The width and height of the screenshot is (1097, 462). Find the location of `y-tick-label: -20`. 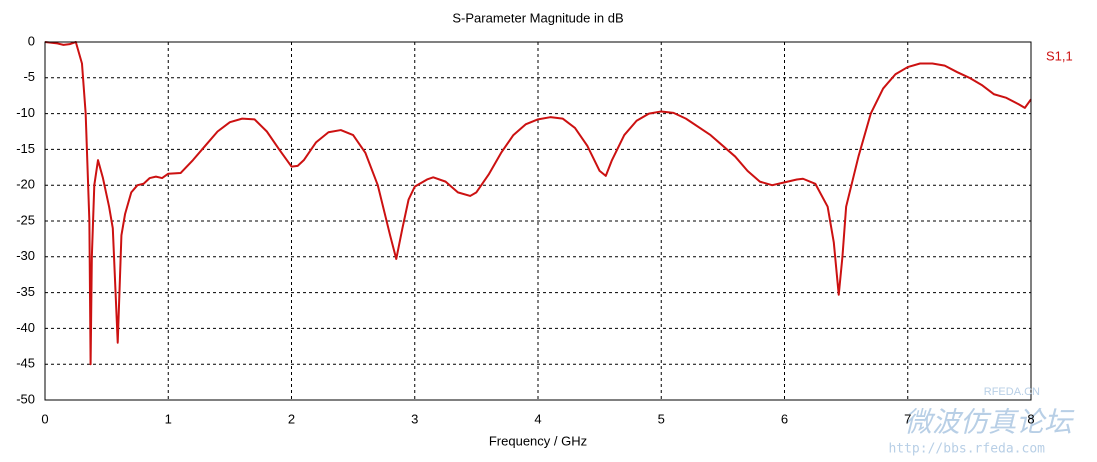

y-tick-label: -20 is located at coordinates (25, 184).